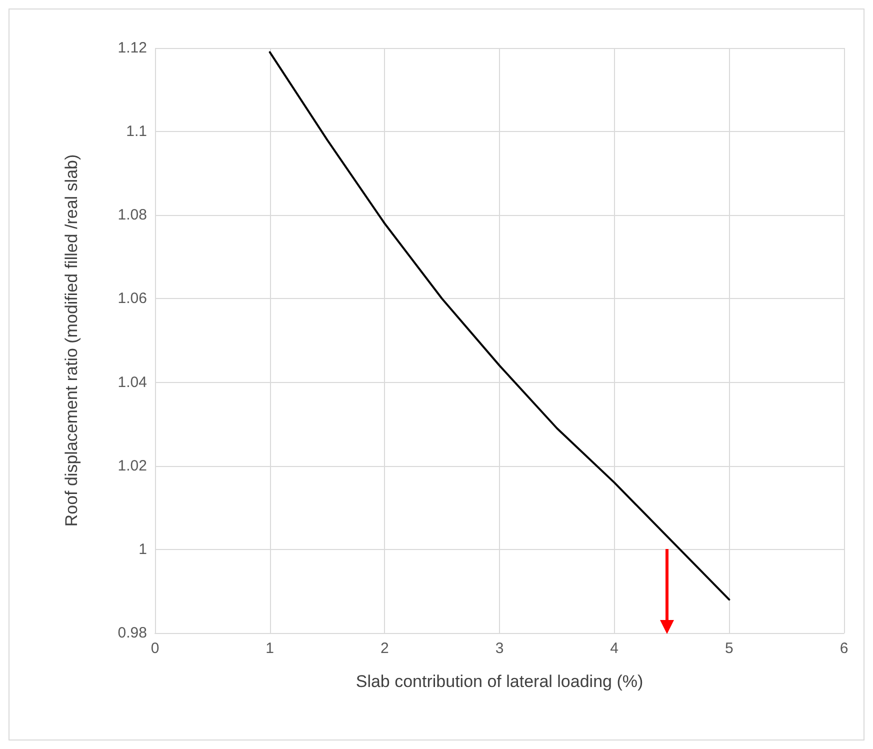 The image size is (873, 749). I want to click on y-tick-label: 1.12, so click(132, 48).